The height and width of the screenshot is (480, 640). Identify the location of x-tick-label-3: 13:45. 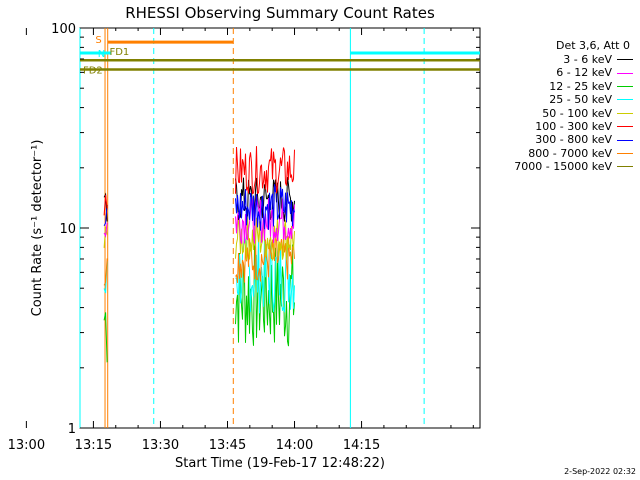
(227, 445).